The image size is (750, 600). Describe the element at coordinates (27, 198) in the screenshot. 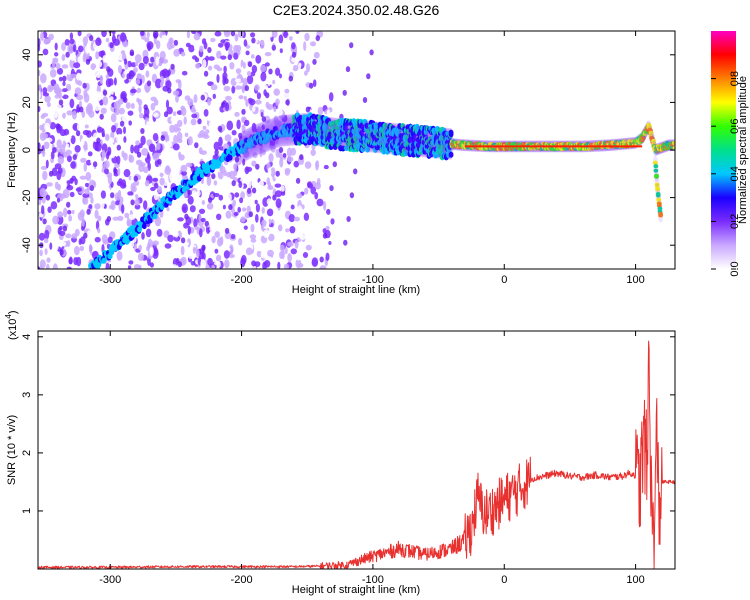

I see `y-tick-label: -20` at that location.